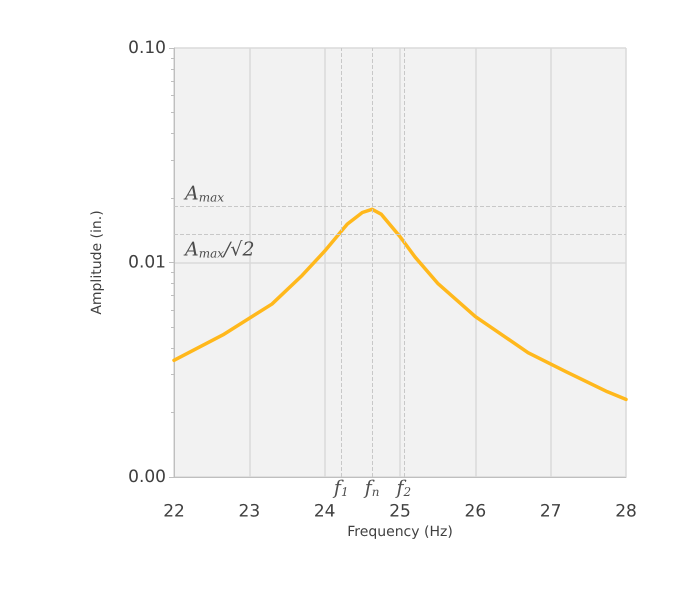 This screenshot has width=689, height=596. Describe the element at coordinates (325, 512) in the screenshot. I see `x-tick-label: 24` at that location.